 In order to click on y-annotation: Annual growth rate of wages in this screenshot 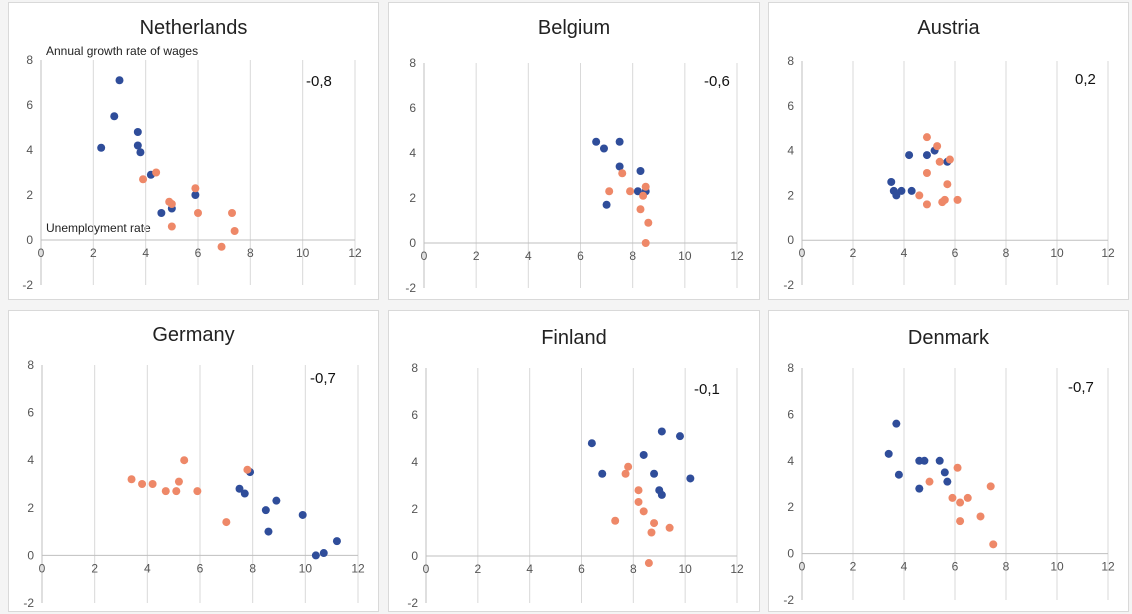, I will do `click(122, 51)`.